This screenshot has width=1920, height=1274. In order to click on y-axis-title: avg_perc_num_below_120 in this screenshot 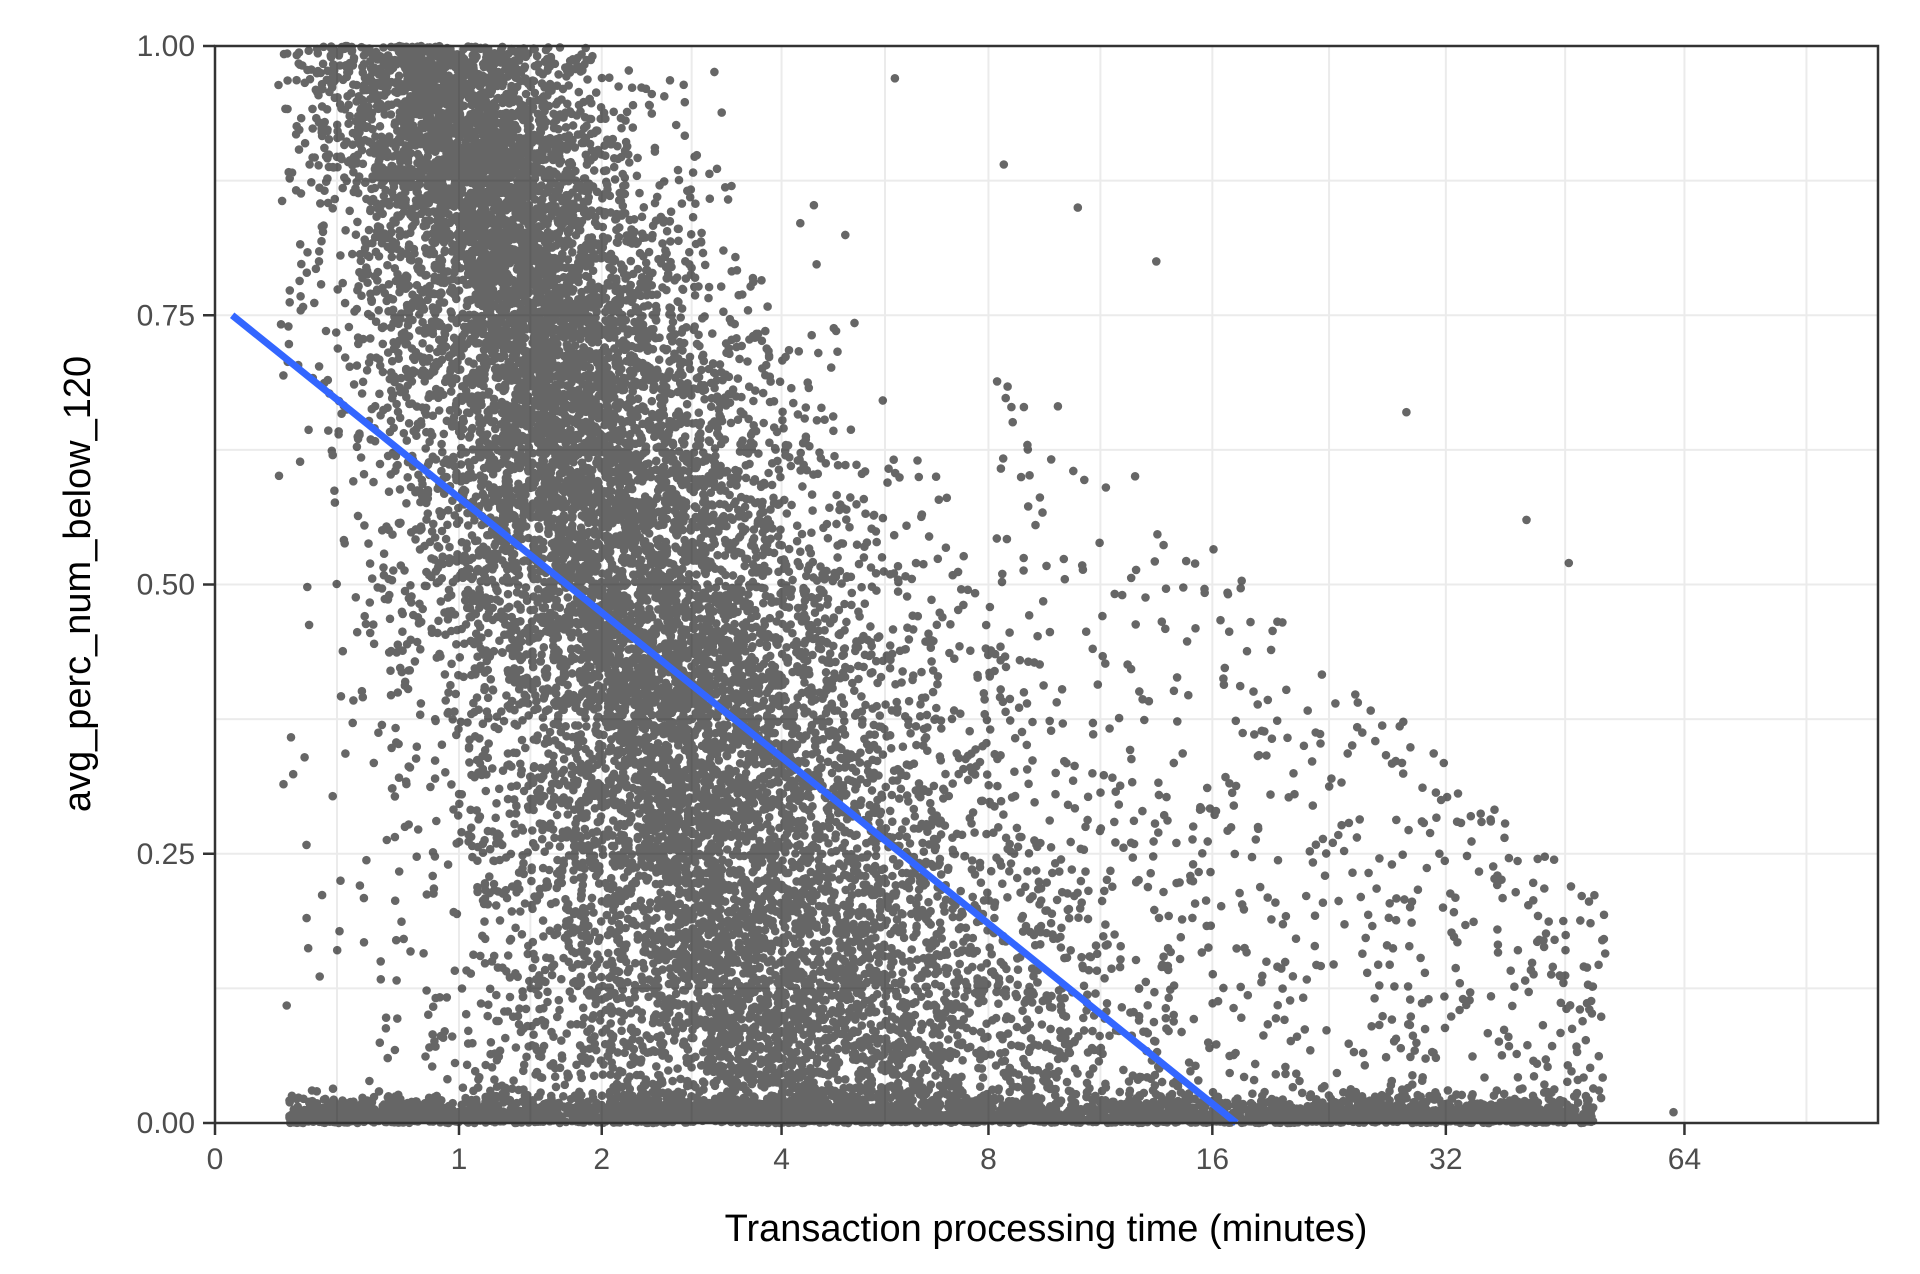, I will do `click(78, 584)`.